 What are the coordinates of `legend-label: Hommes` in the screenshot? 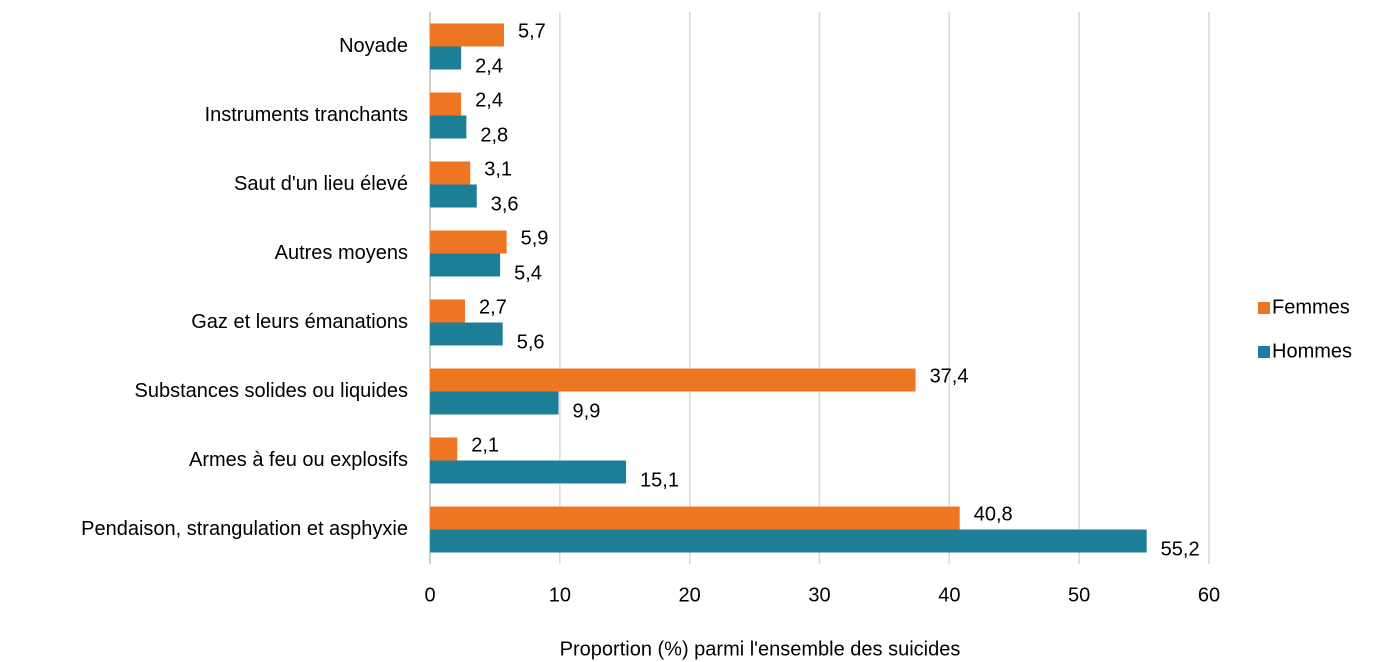 It's located at (1312, 351).